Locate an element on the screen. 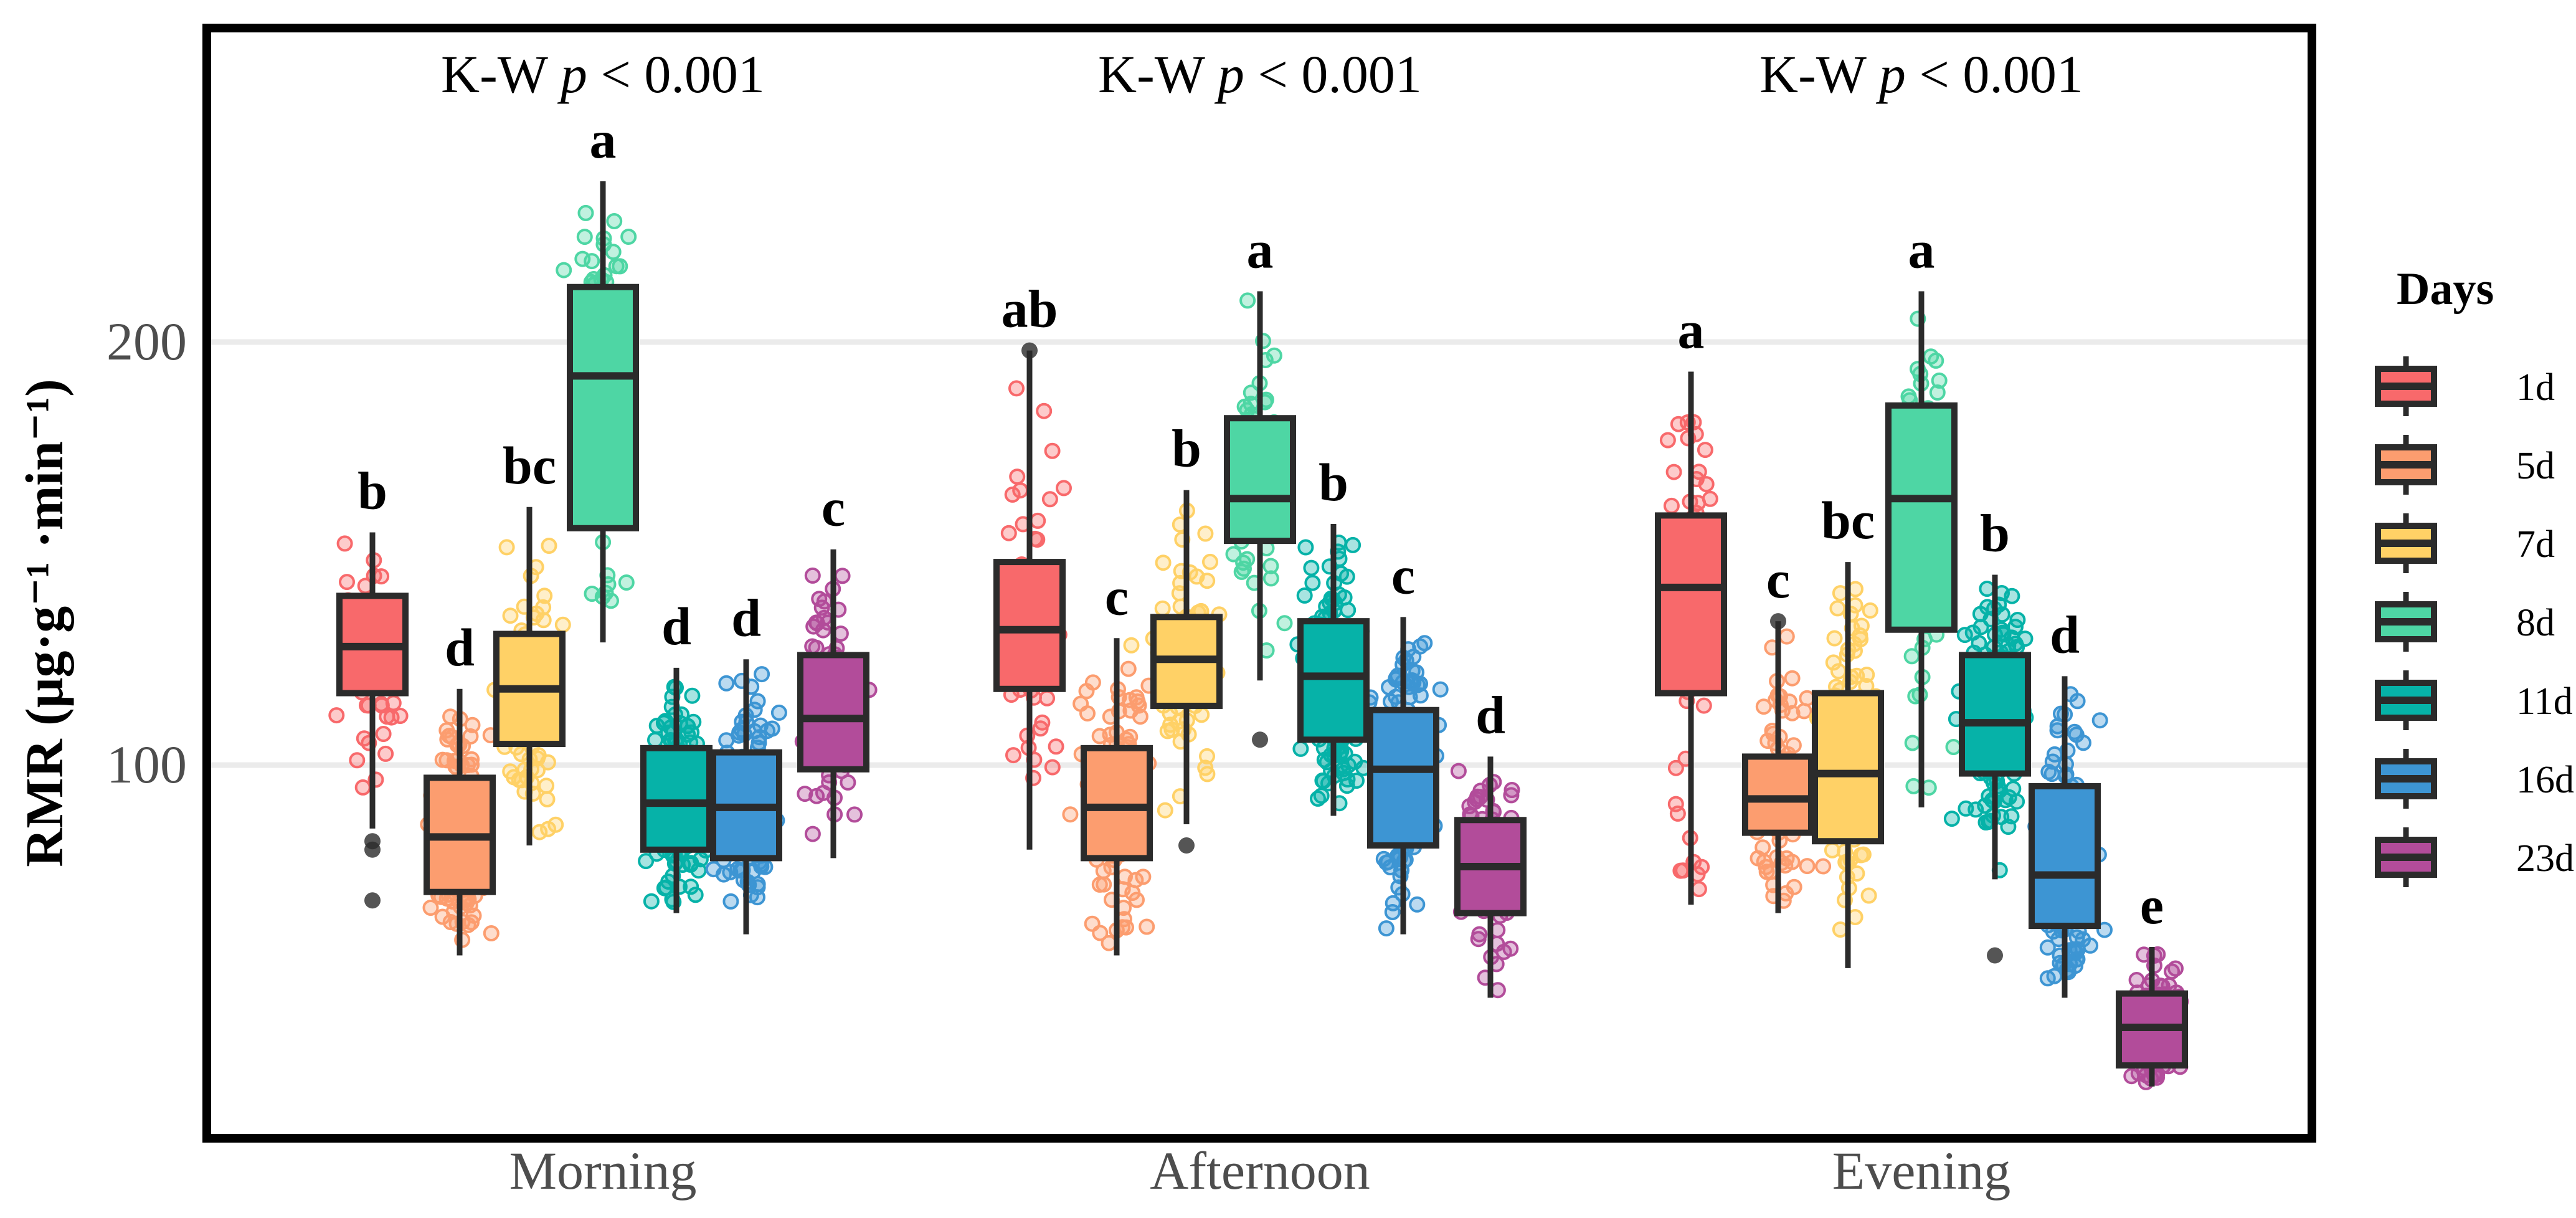 This screenshot has height=1218, width=2576. box-11d-morning is located at coordinates (676, 799).